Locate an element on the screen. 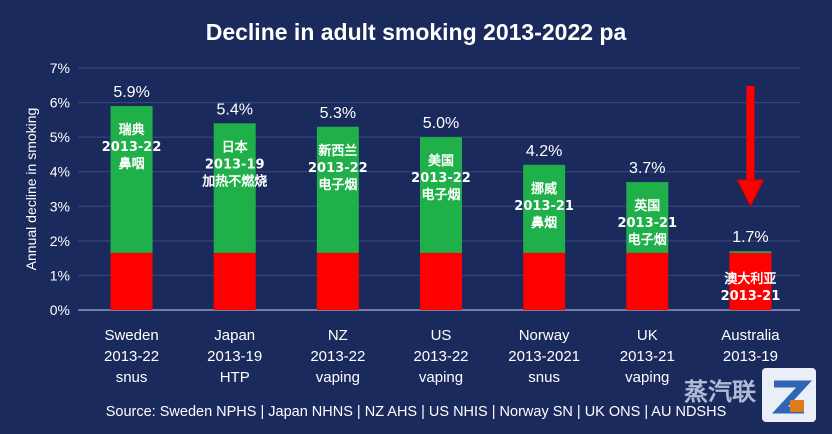 The image size is (832, 434). x-tick-label: UK is located at coordinates (647, 335).